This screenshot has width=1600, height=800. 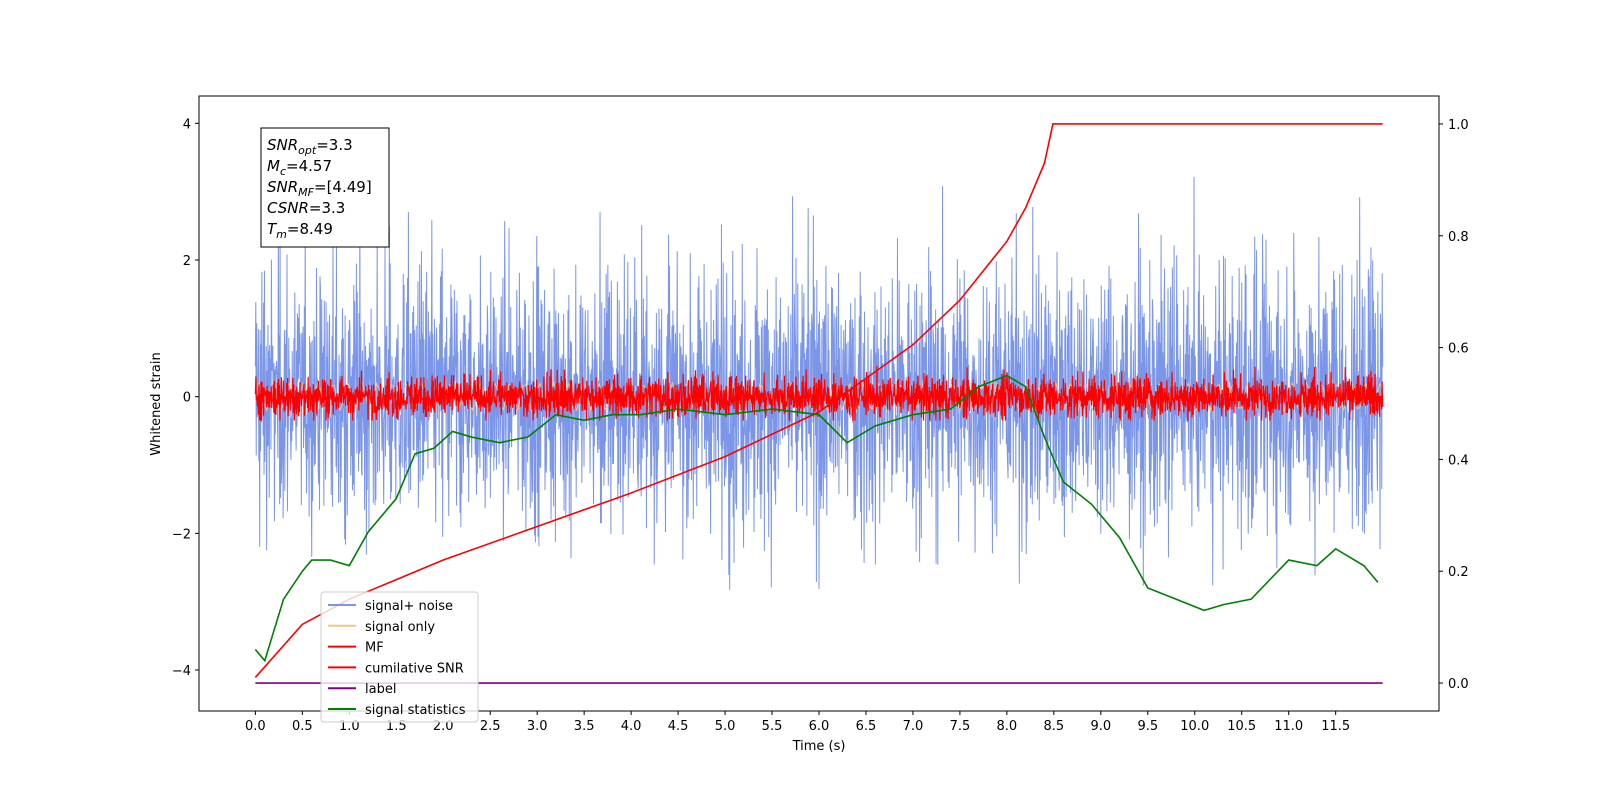 What do you see at coordinates (400, 627) in the screenshot?
I see `legend-label: signal only` at bounding box center [400, 627].